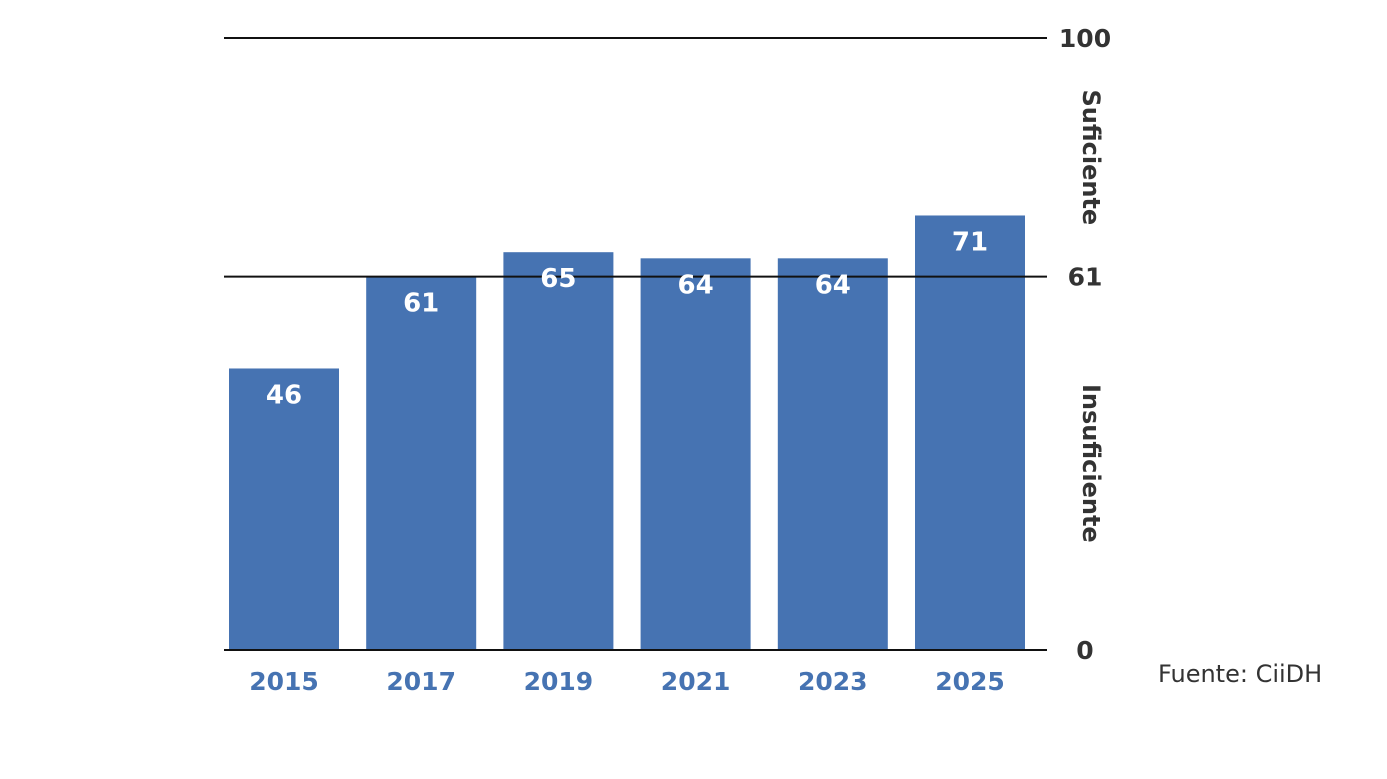  What do you see at coordinates (1091, 157) in the screenshot?
I see `zone-label-suficiente: Suficiente` at bounding box center [1091, 157].